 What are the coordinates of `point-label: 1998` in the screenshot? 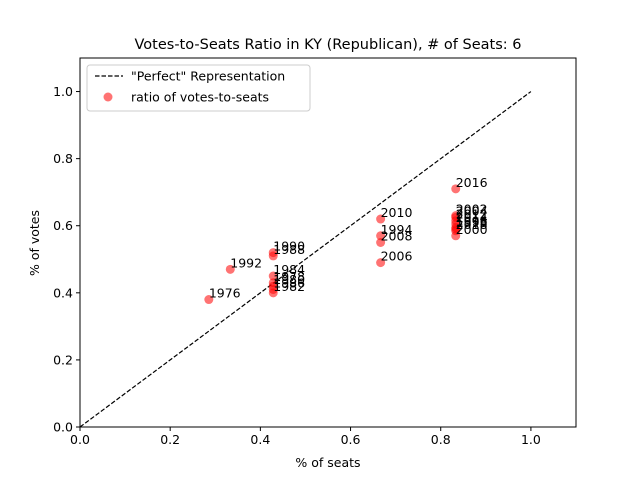 It's located at (472, 222).